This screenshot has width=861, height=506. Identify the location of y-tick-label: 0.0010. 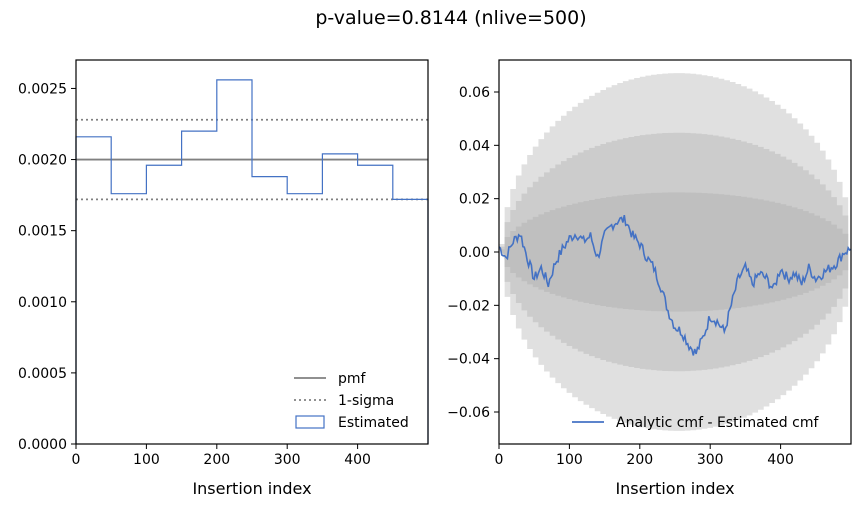
(42, 303).